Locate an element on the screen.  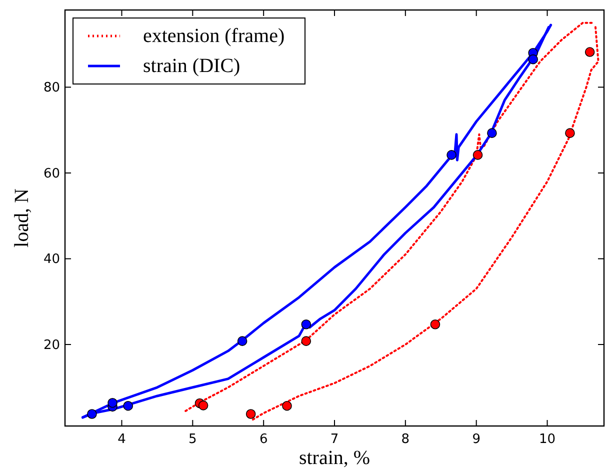
y-tick-label: 60 is located at coordinates (51, 174).